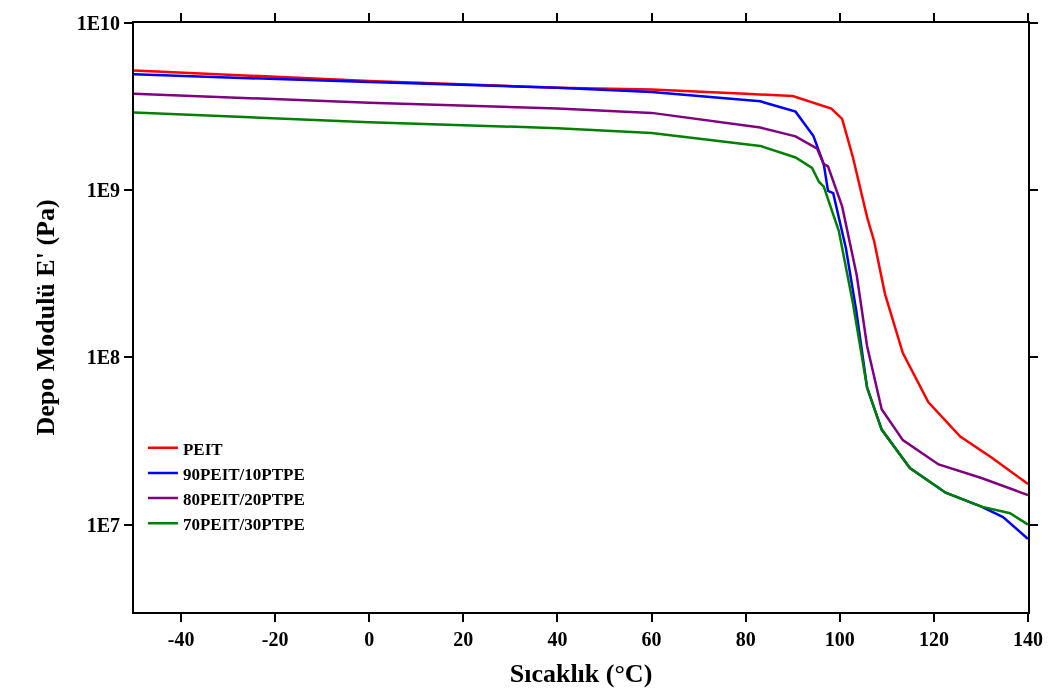 Image resolution: width=1059 pixels, height=700 pixels. I want to click on y-tick-label: 1E9, so click(103, 190).